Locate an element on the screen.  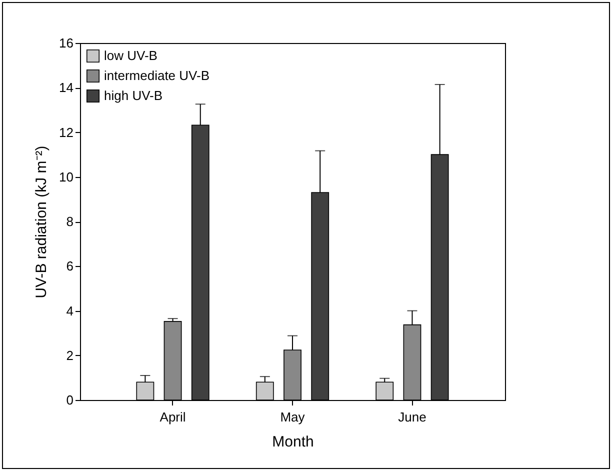
legend-label: low UV-B is located at coordinates (131, 55).